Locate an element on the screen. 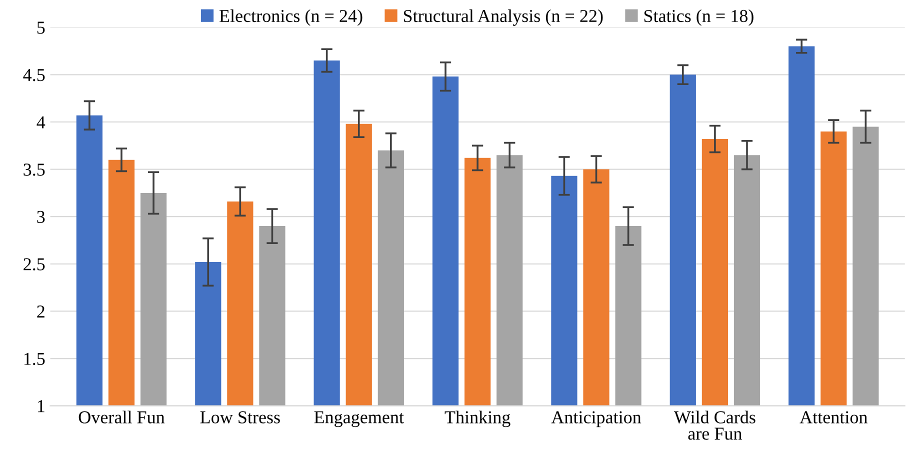  y-tick-label: 1 is located at coordinates (41, 406).